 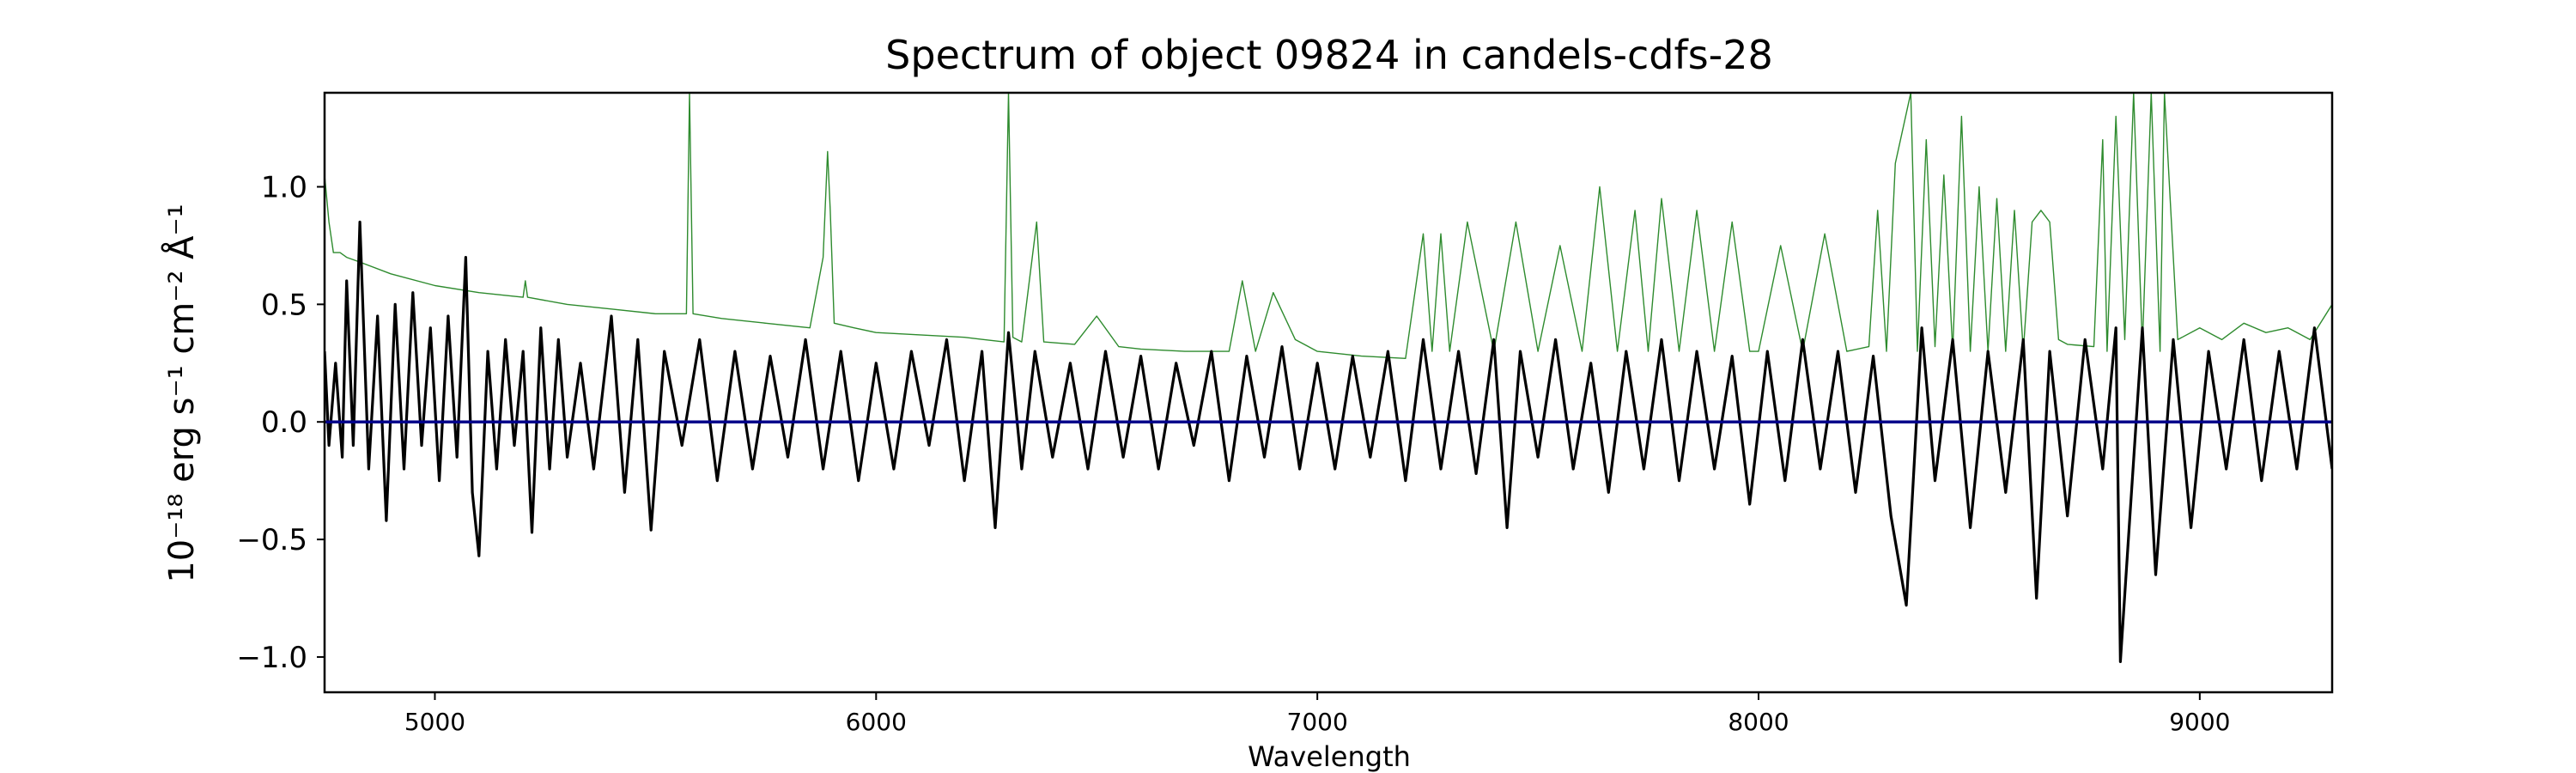 What do you see at coordinates (271, 658) in the screenshot?
I see `y-tick-label: −1.0` at bounding box center [271, 658].